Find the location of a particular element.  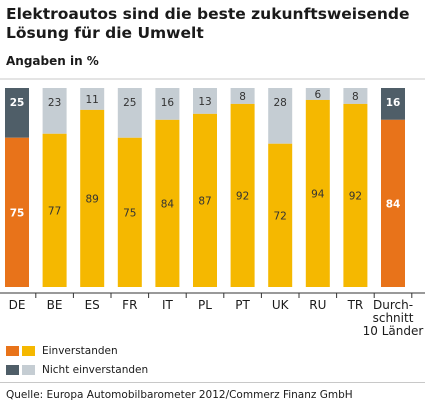

label-agree-2: 89 is located at coordinates (92, 199).